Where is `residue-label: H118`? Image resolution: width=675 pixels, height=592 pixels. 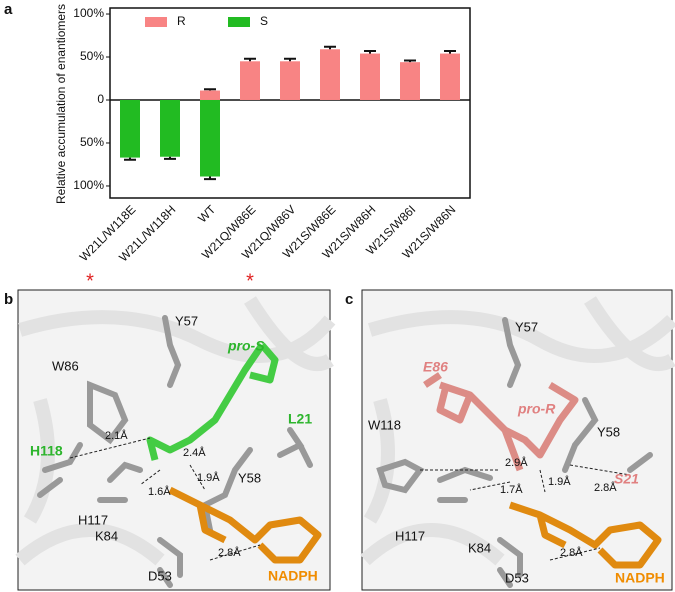 residue-label: H118 is located at coordinates (46, 451).